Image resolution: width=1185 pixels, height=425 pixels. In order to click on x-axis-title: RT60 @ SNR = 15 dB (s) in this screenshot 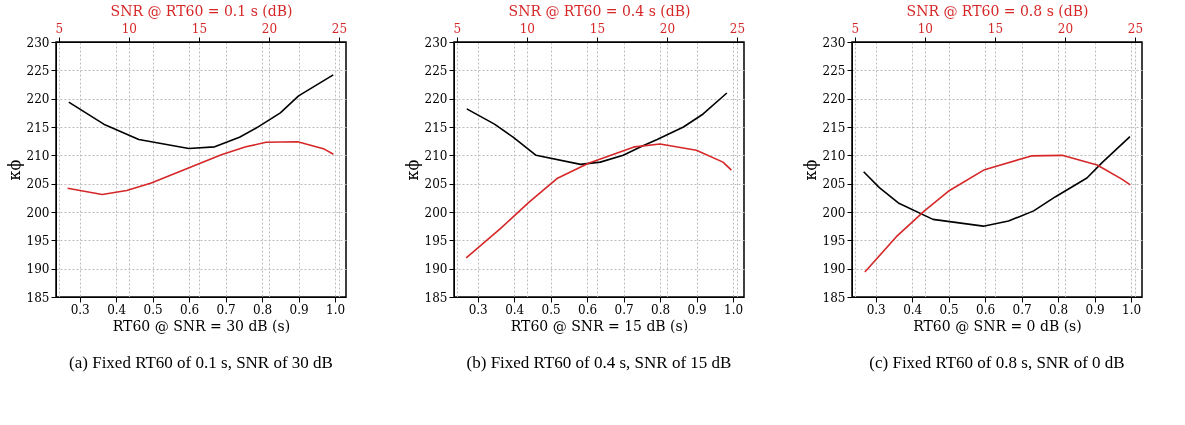, I will do `click(599, 325)`.